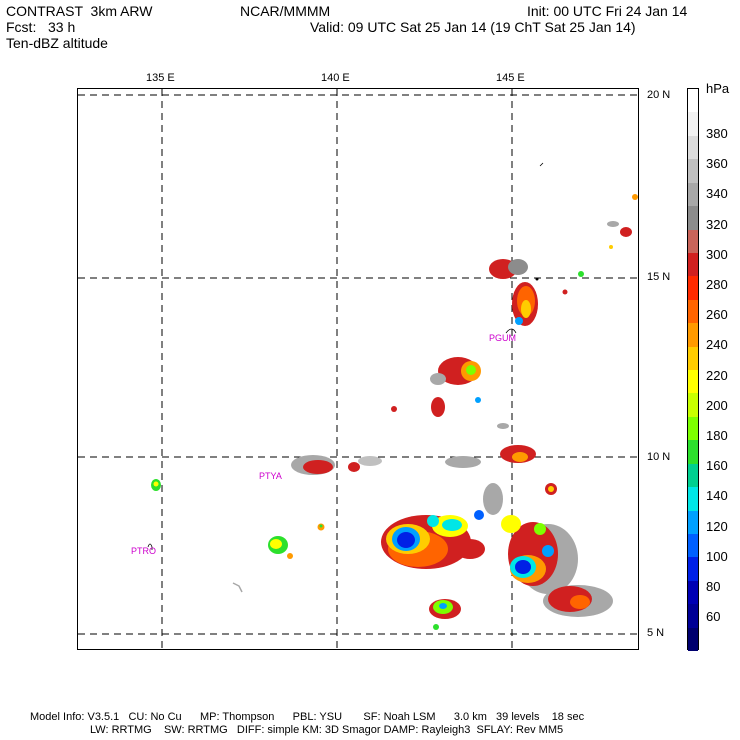 This screenshot has width=740, height=740. What do you see at coordinates (717, 133) in the screenshot?
I see `colorbar-label: 380` at bounding box center [717, 133].